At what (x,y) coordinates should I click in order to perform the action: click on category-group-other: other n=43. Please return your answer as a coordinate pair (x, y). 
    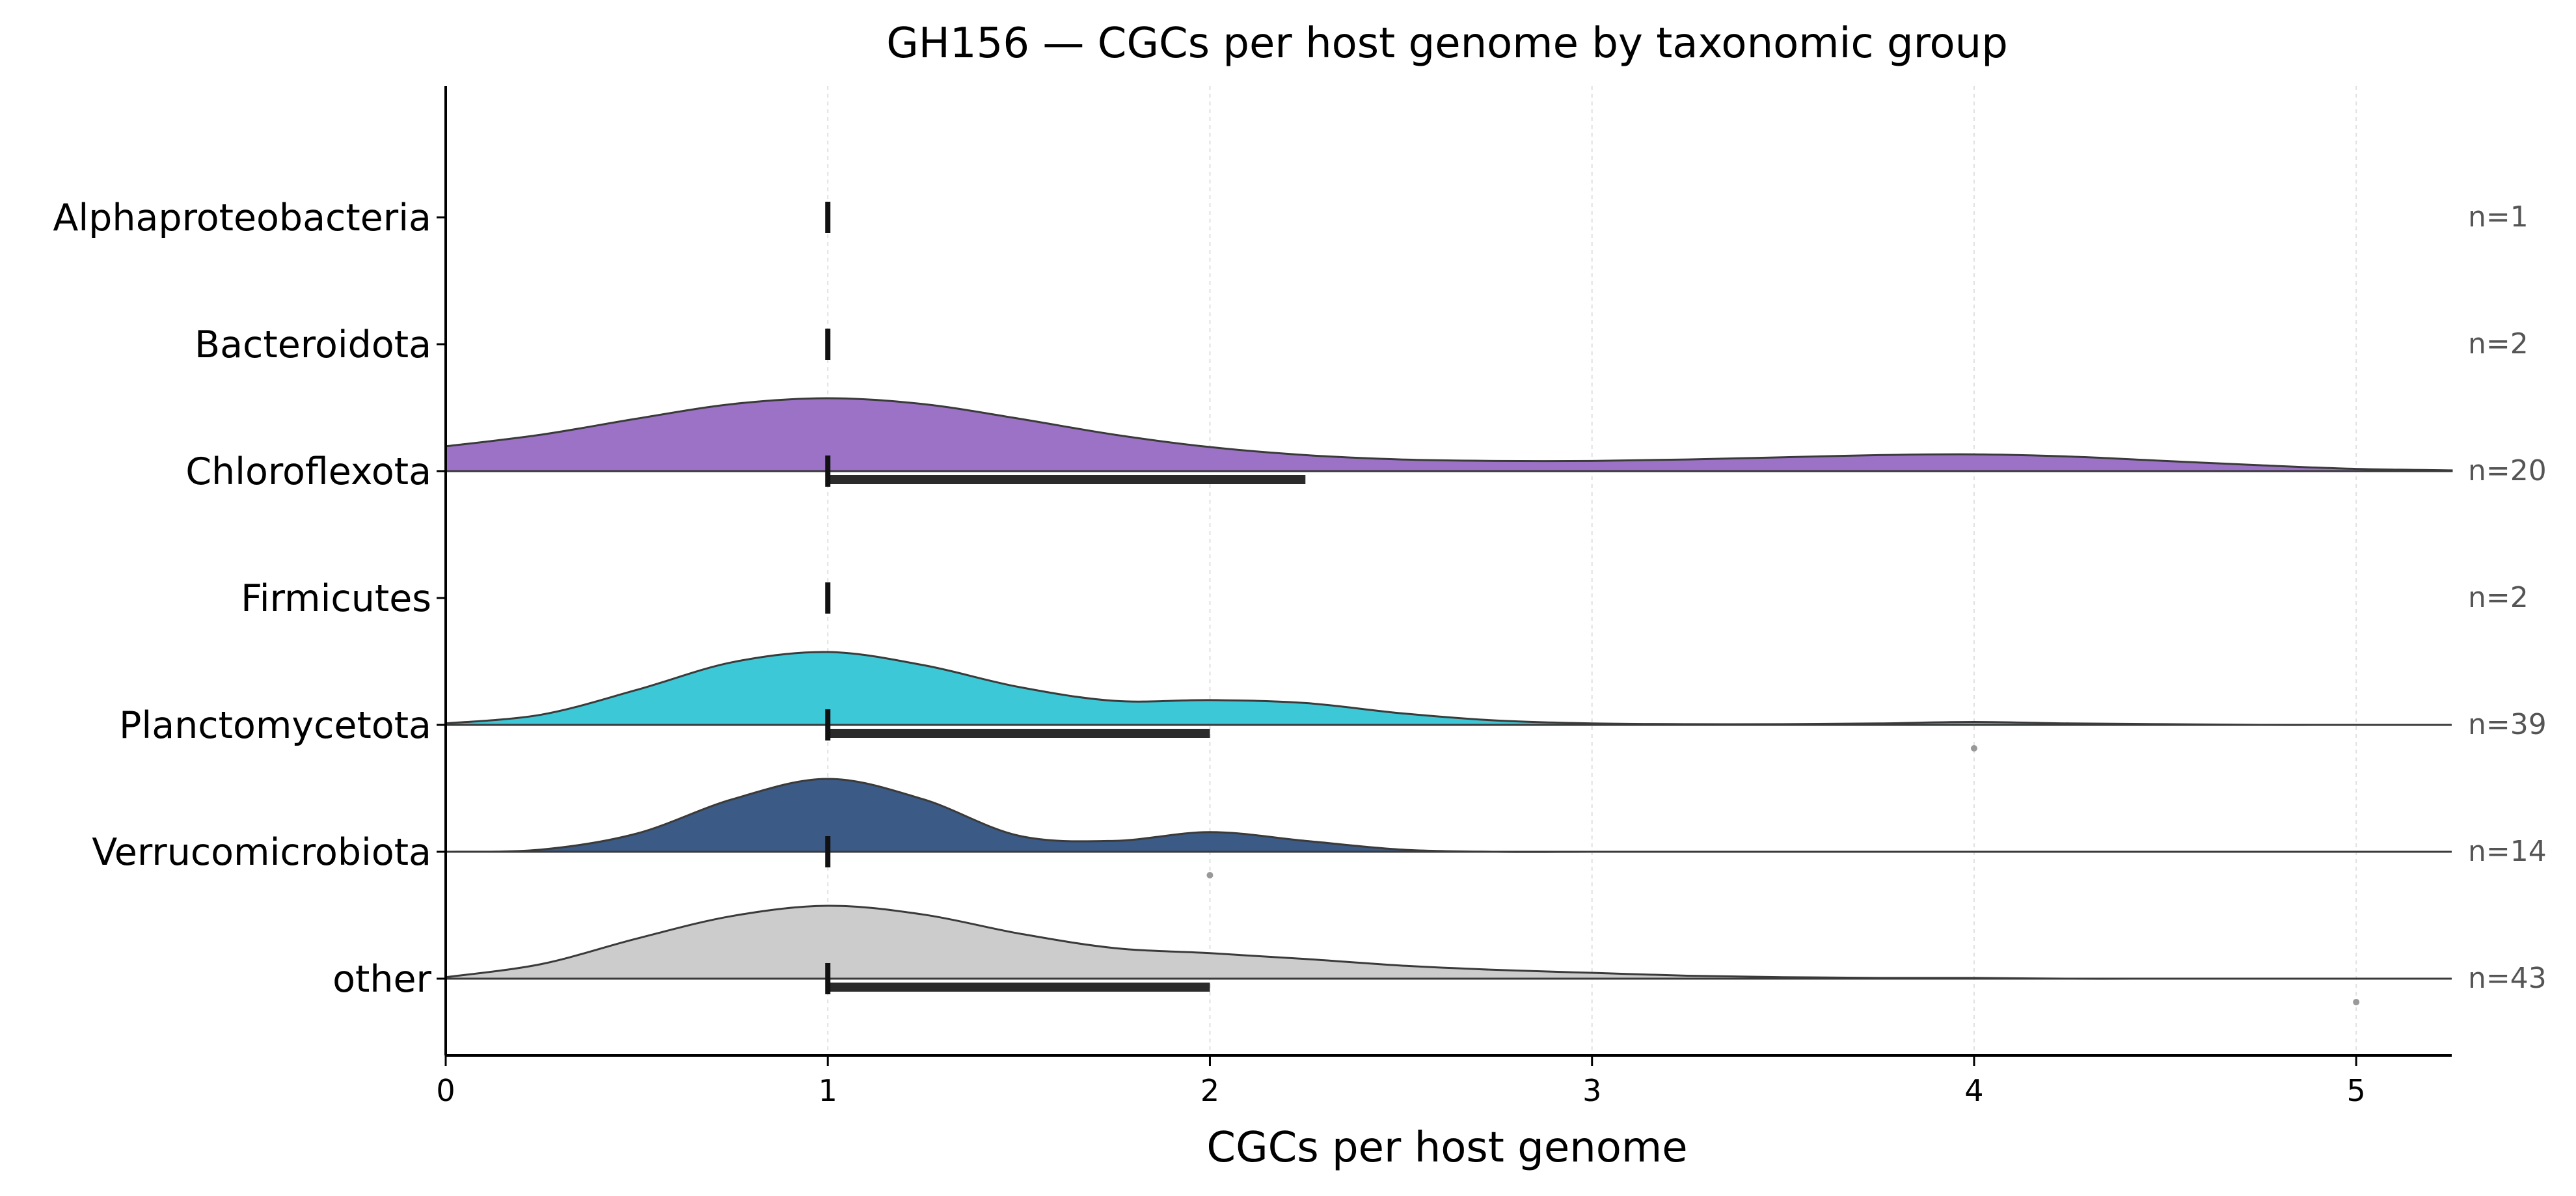
    Looking at the image, I should click on (1439, 954).